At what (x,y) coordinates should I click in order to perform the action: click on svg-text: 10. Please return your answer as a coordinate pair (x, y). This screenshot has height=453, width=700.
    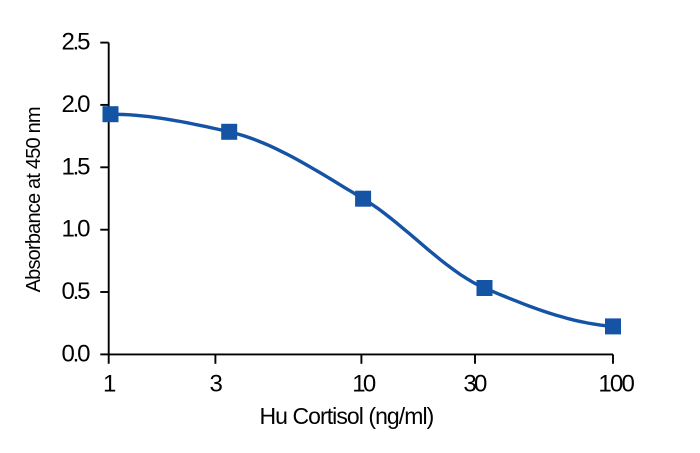
    Looking at the image, I should click on (364, 384).